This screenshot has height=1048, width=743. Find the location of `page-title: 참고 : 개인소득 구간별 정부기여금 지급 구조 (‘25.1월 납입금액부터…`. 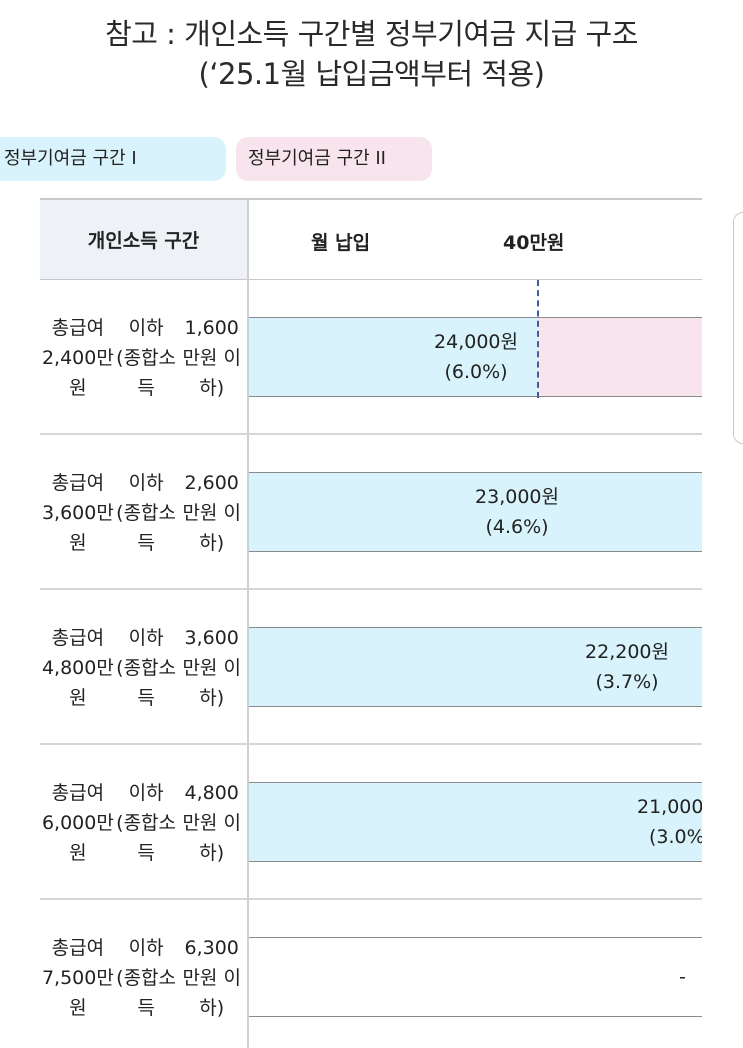

page-title: 참고 : 개인소득 구간별 정부기여금 지급 구조 (‘25.1월 납입금액부터… is located at coordinates (371, 54).